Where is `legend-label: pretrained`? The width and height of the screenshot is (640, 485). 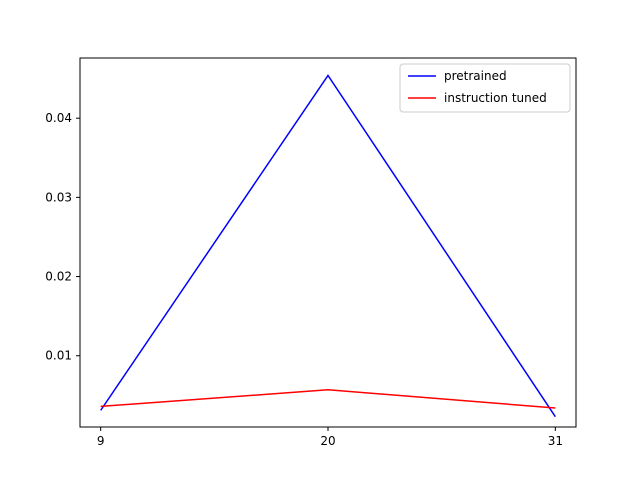 legend-label: pretrained is located at coordinates (475, 76).